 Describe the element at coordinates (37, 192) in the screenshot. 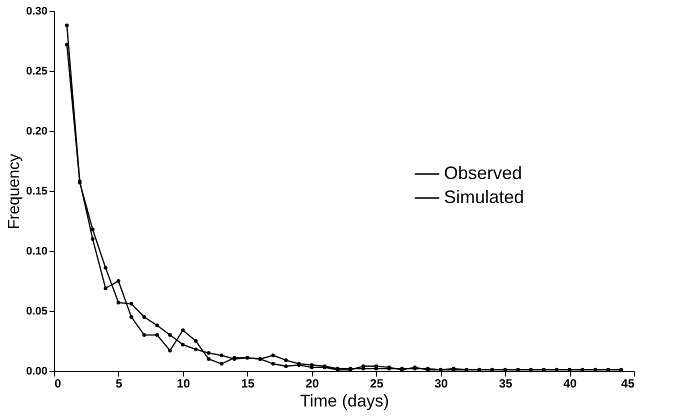

I see `y-tick-label: 0.15` at that location.